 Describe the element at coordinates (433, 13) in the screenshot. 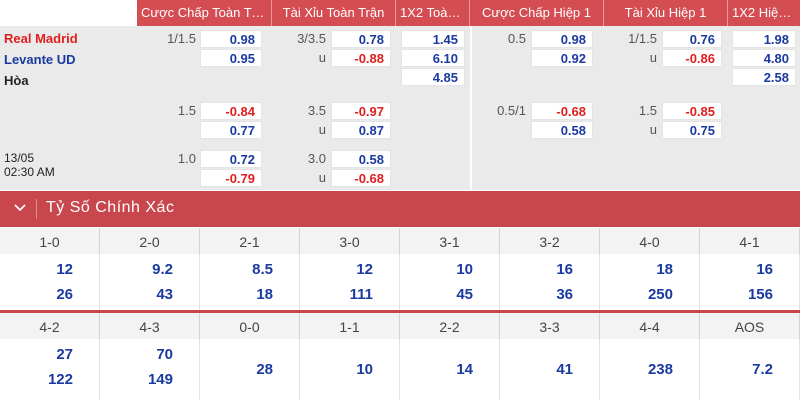

I see `header-1x2-full: 1X2 Toàn Trận` at that location.